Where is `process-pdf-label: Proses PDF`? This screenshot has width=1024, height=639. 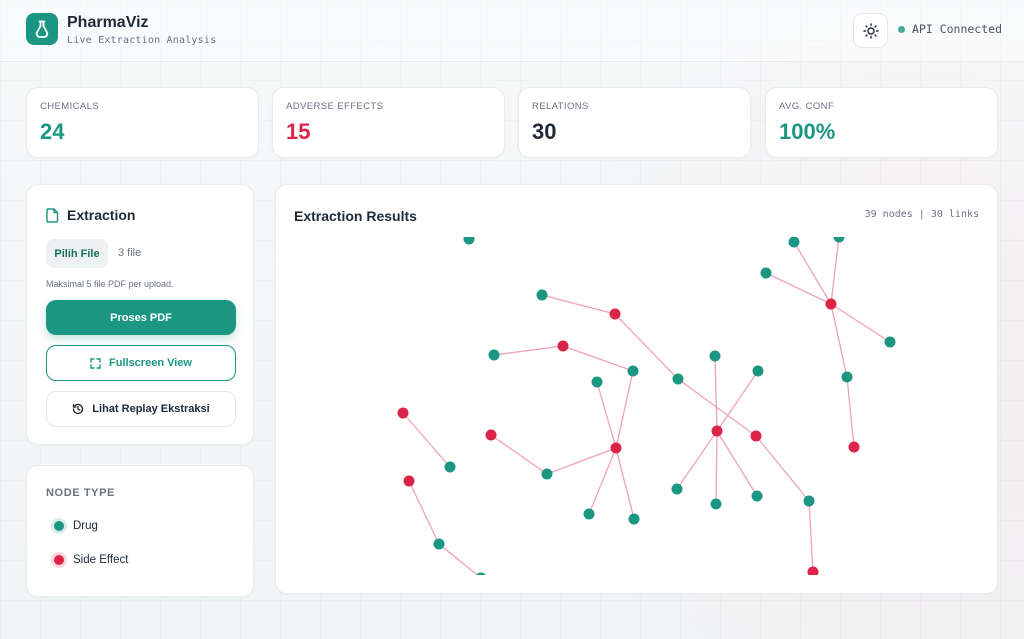
process-pdf-label: Proses PDF is located at coordinates (141, 317).